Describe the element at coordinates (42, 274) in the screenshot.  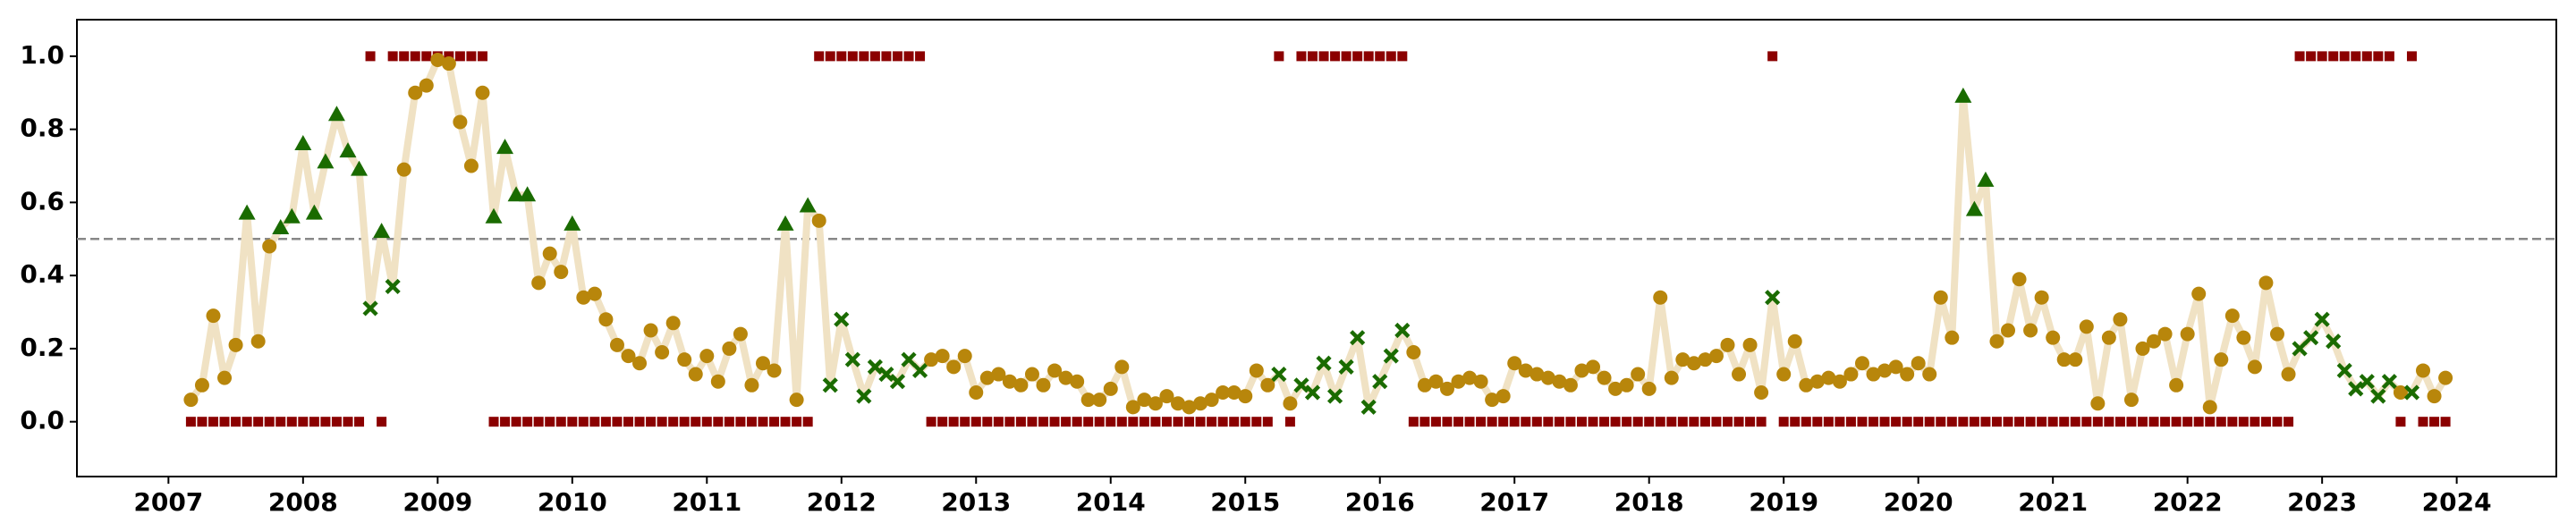
I see `y-tick-label: 0.4` at that location.